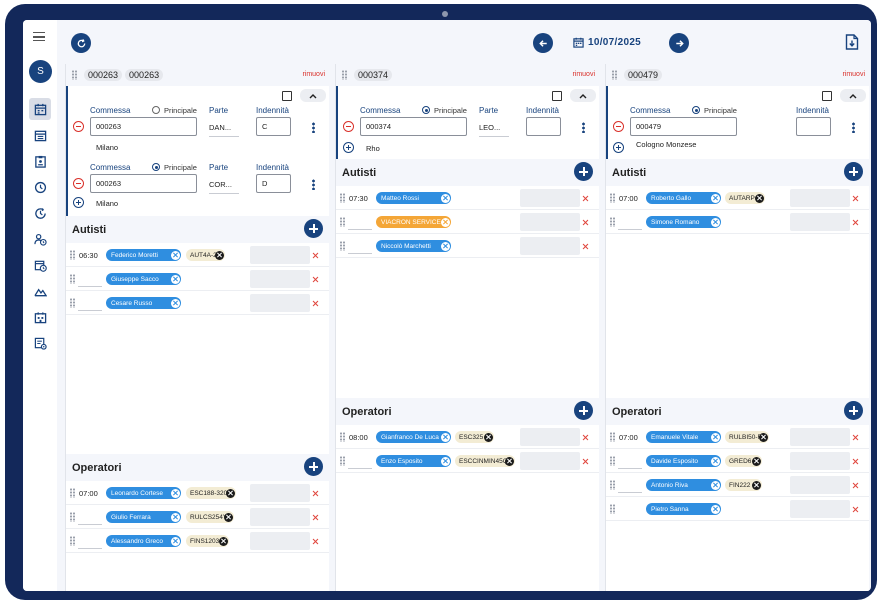  What do you see at coordinates (607, 42) in the screenshot?
I see `date-picker: 10/07/2025` at bounding box center [607, 42].